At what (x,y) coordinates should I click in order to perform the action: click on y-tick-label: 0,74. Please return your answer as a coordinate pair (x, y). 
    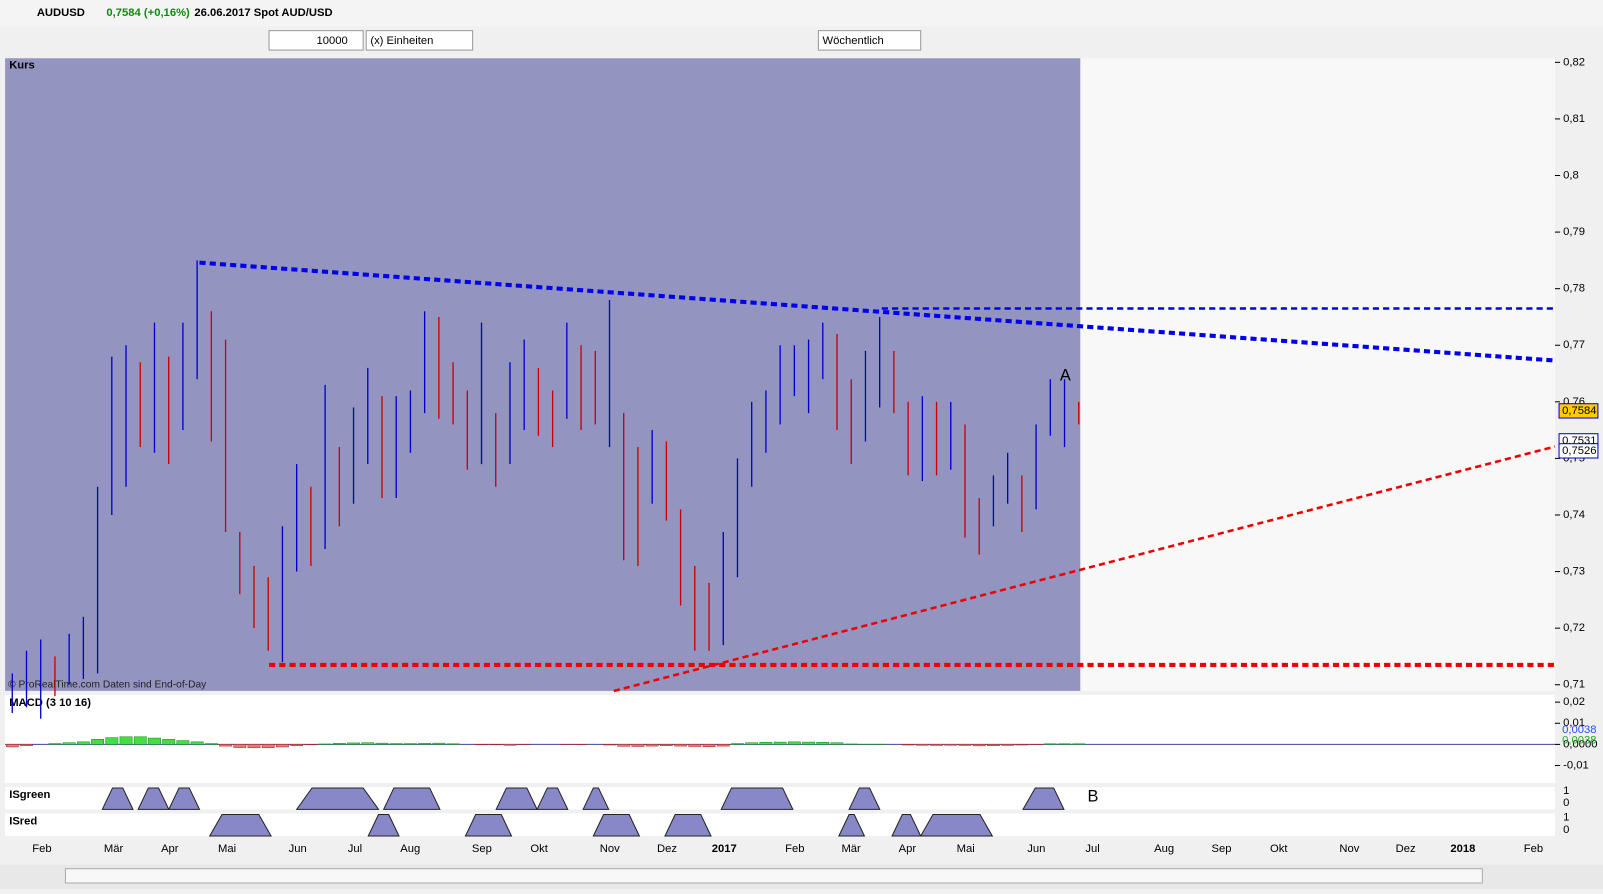
    Looking at the image, I should click on (1574, 515).